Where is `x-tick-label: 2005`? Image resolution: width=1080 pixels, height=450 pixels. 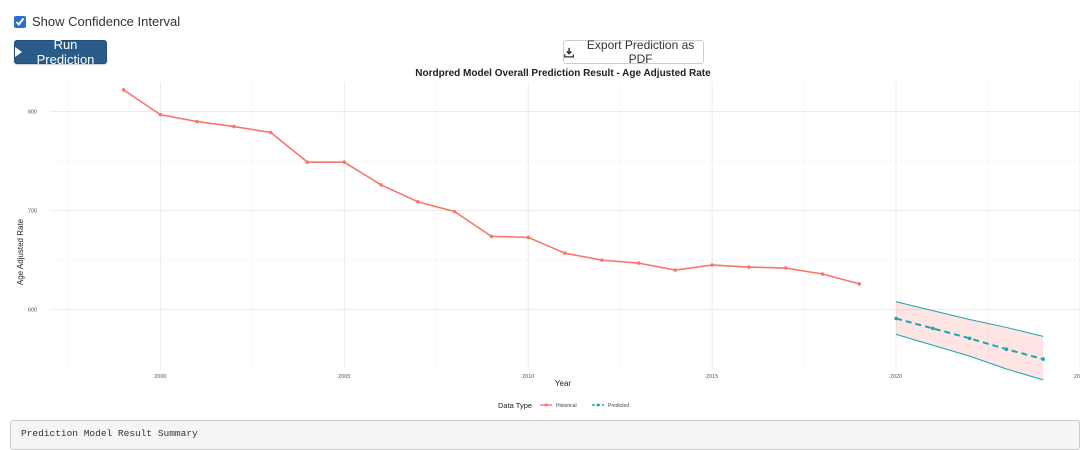 x-tick-label: 2005 is located at coordinates (344, 377).